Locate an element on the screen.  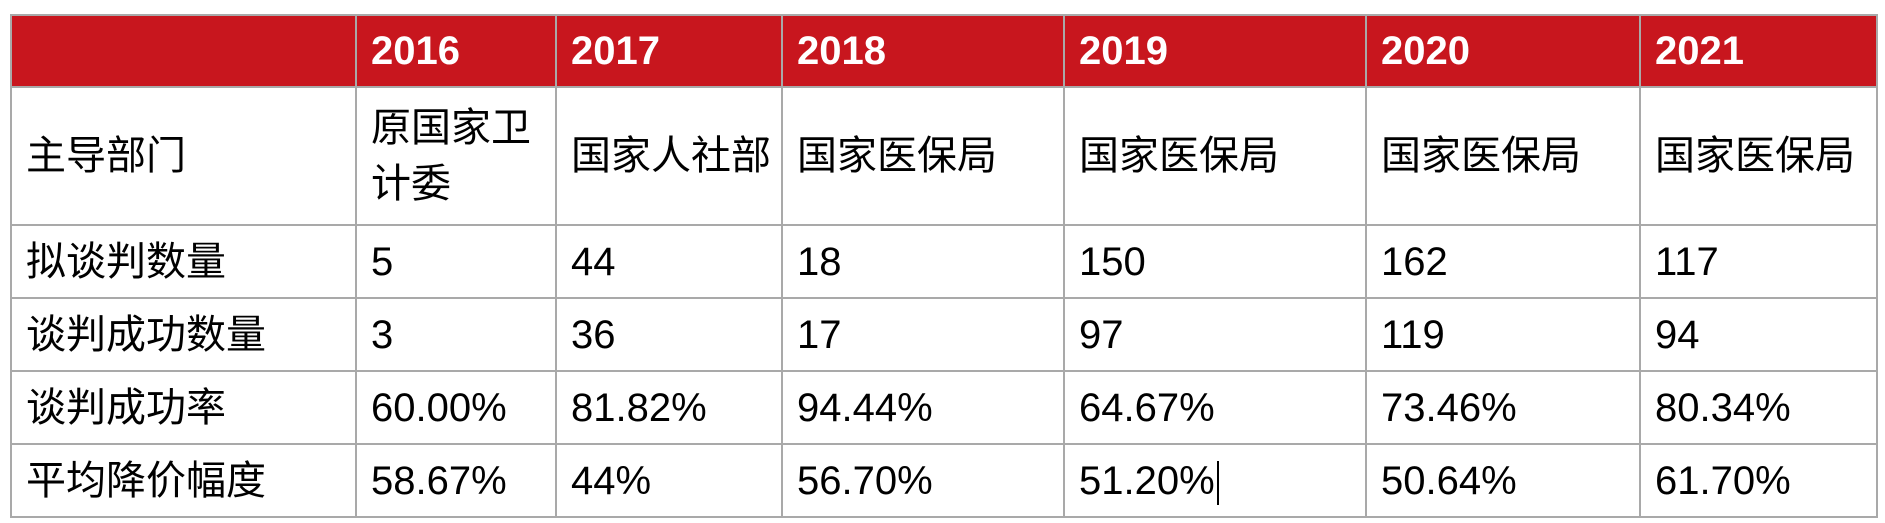
table-cell-value: 51.20% is located at coordinates (1147, 480).